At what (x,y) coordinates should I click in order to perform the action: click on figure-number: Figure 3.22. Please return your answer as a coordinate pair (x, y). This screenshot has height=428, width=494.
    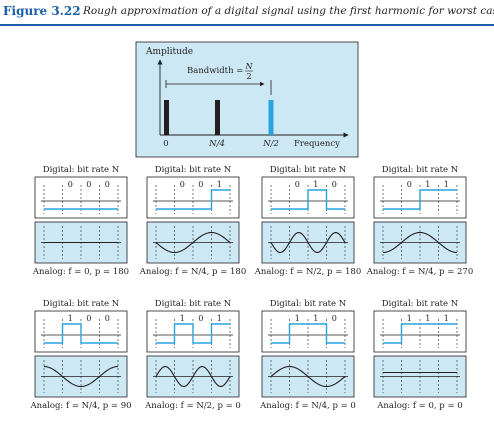
    Looking at the image, I should click on (42, 11).